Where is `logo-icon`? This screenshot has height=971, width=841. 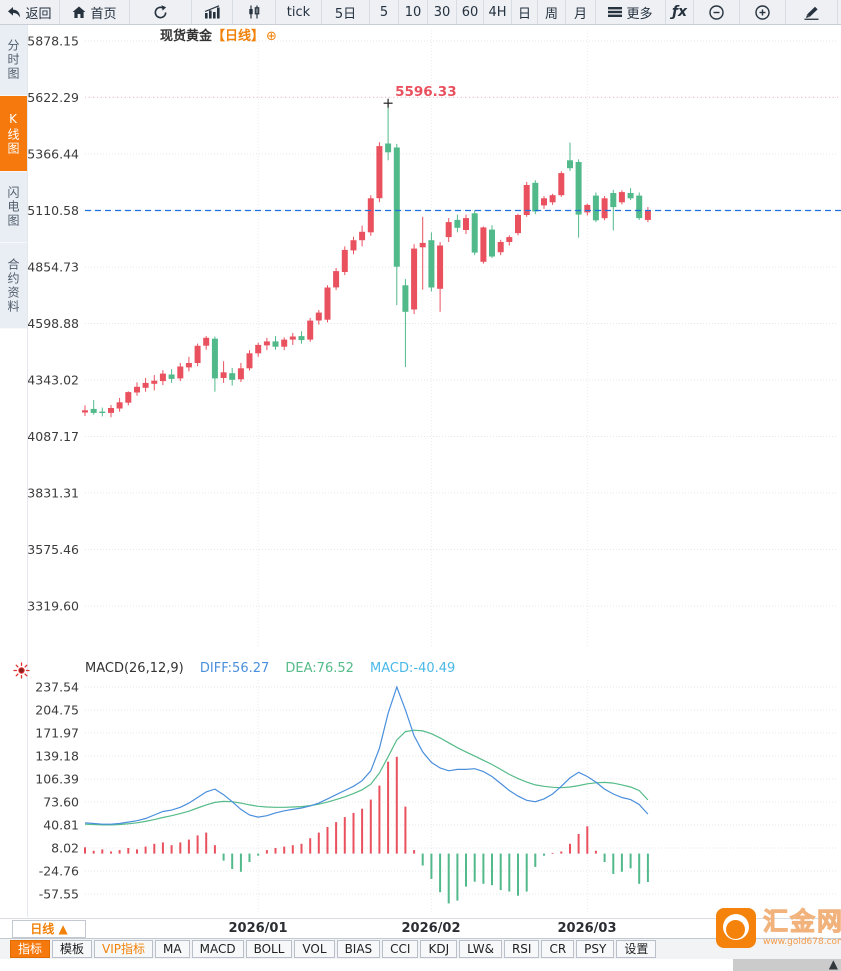
logo-icon is located at coordinates (736, 928).